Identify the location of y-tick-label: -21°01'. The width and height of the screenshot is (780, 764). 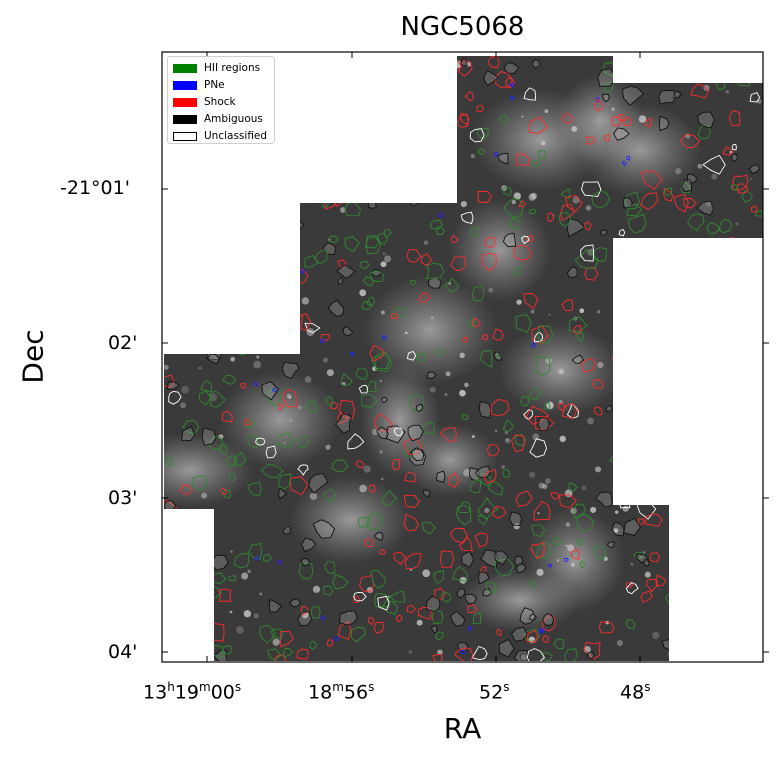
(95, 188).